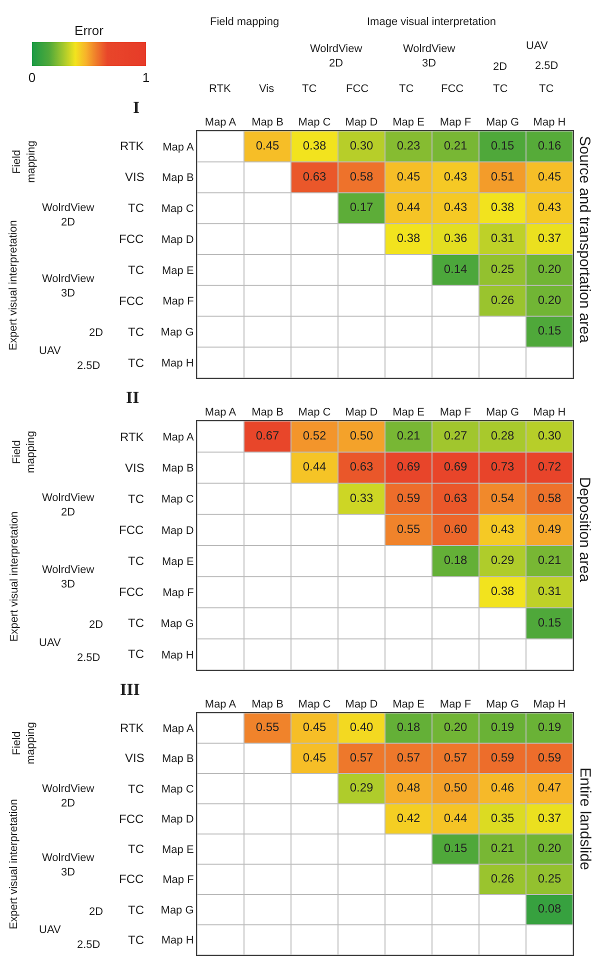  What do you see at coordinates (130, 689) in the screenshot?
I see `chart-title: III` at bounding box center [130, 689].